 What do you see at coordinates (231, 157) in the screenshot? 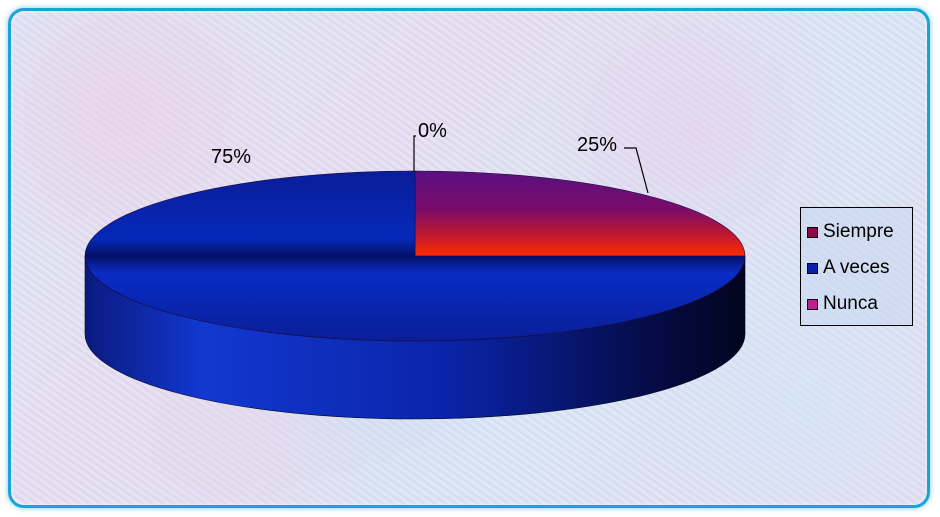
I see `data-label-a-veces: 75%` at bounding box center [231, 157].